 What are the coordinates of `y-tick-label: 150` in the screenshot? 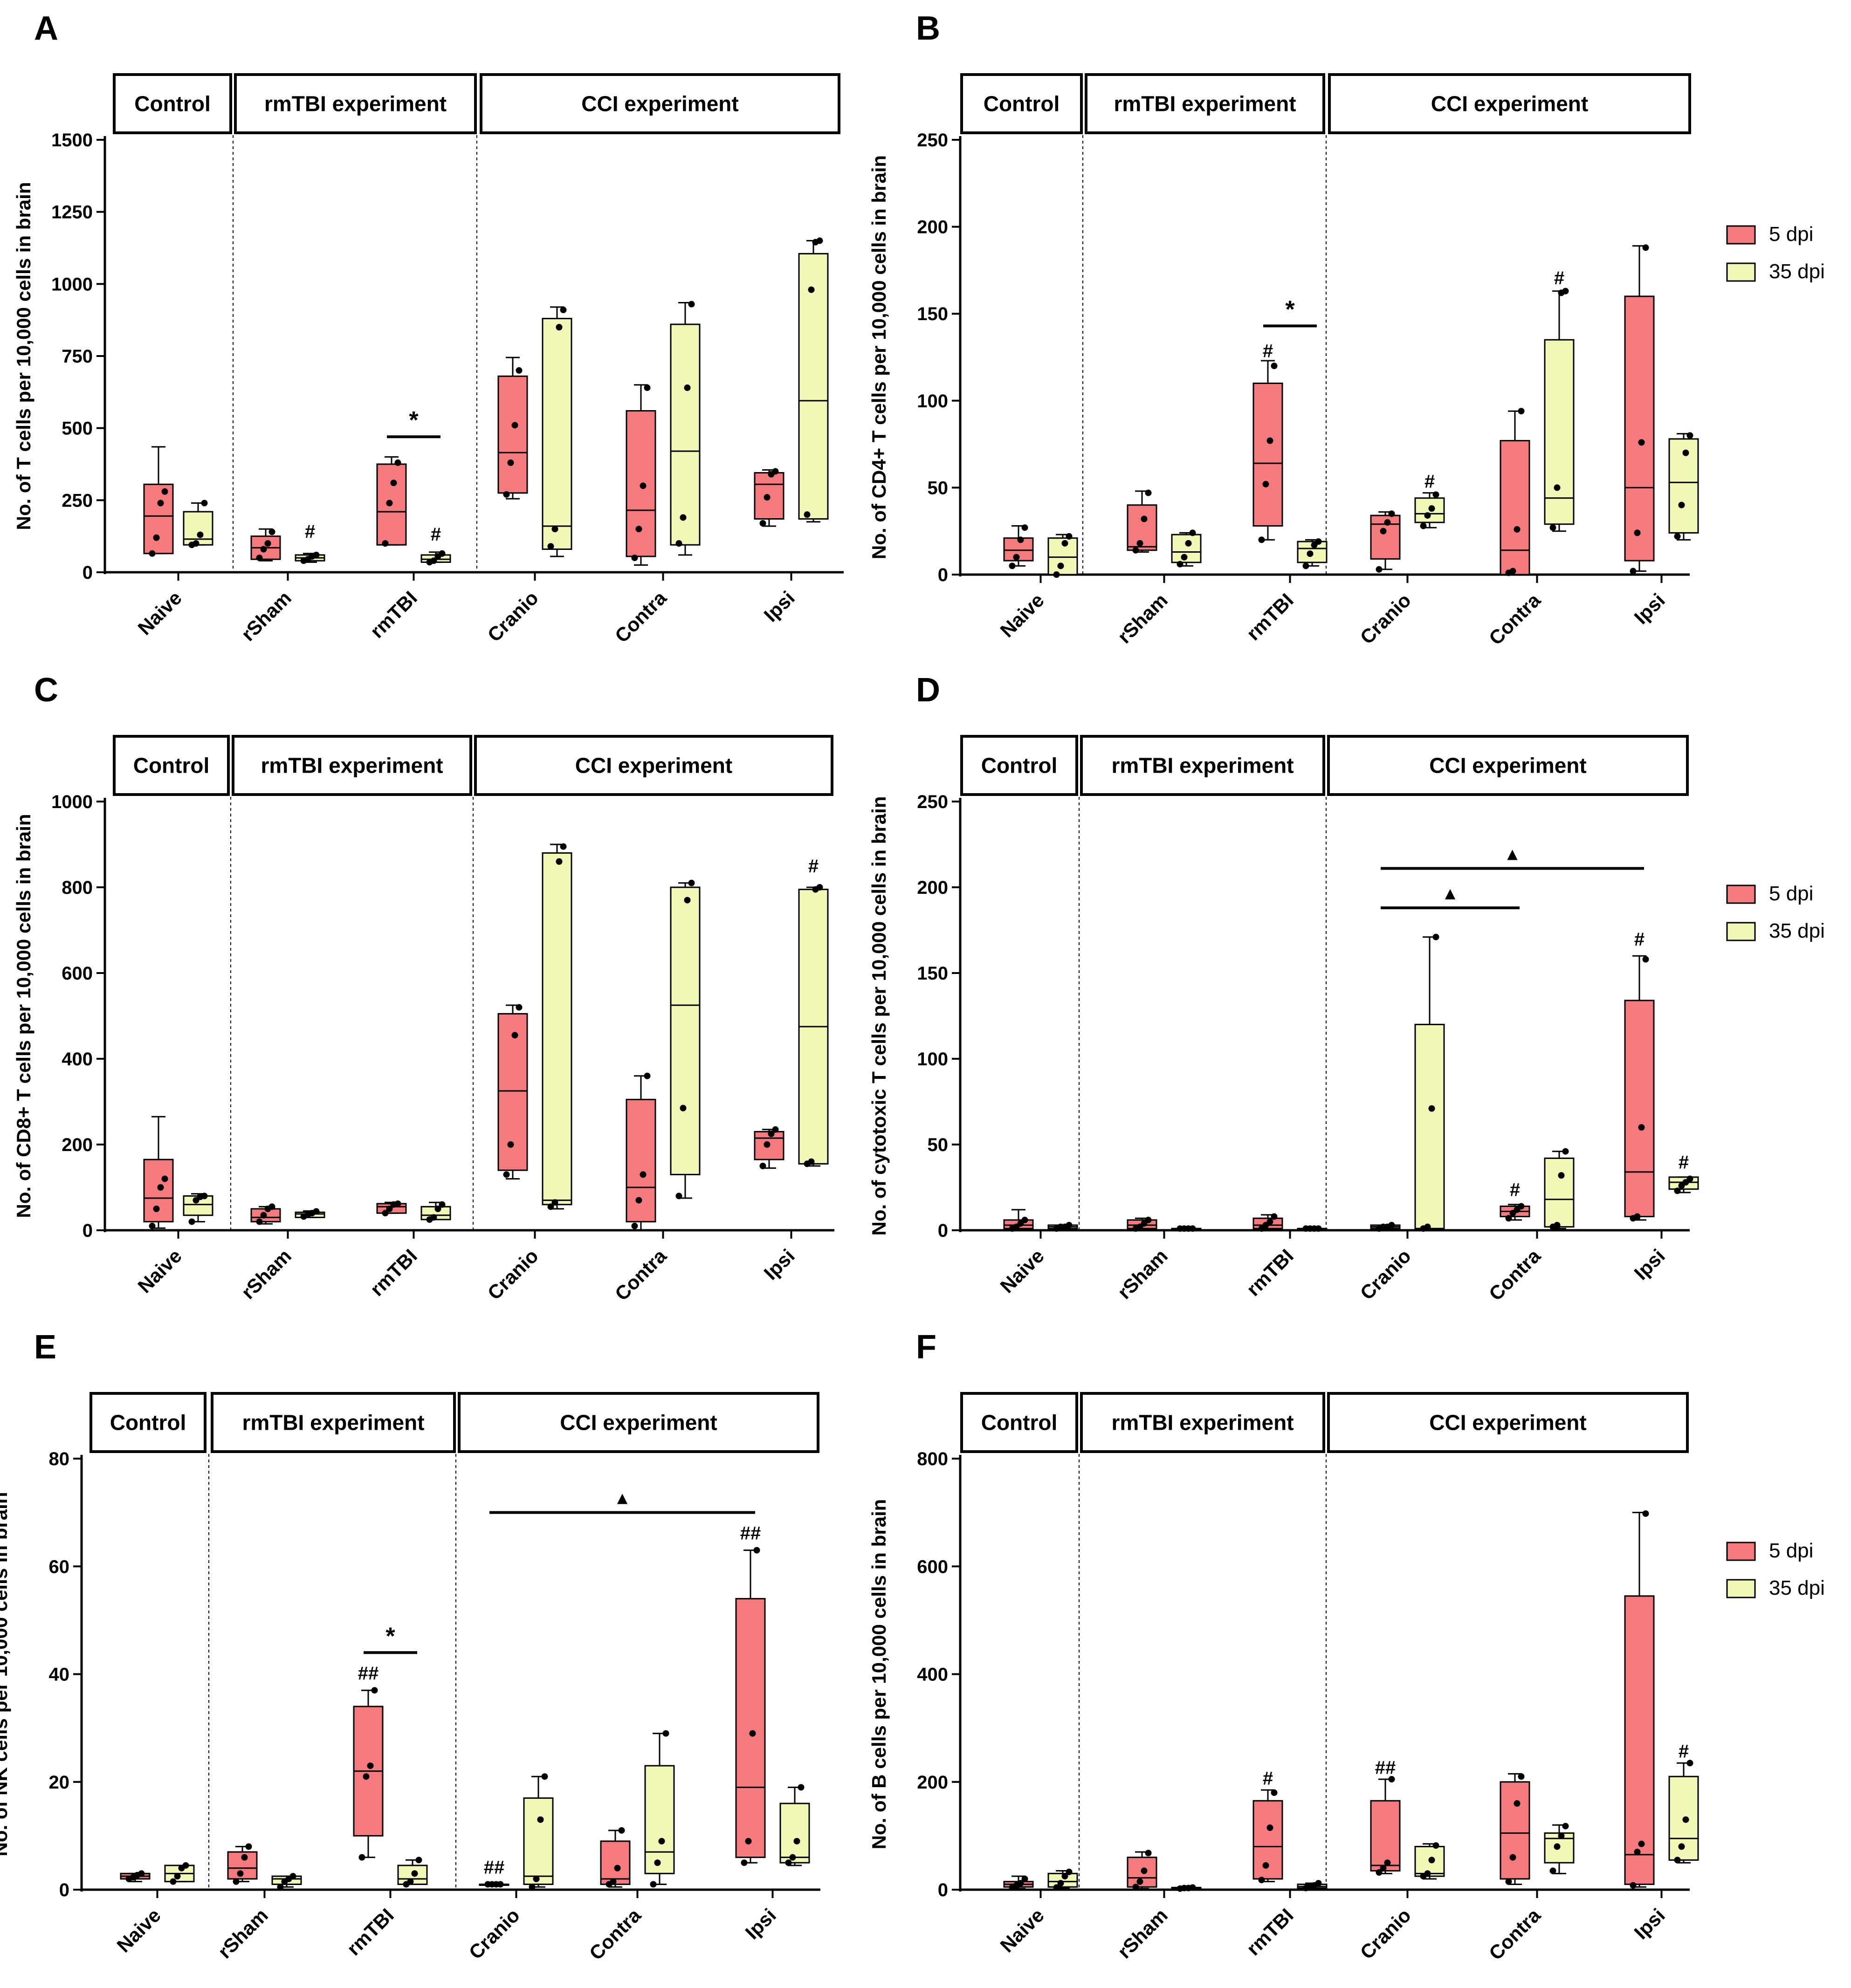 It's located at (932, 314).